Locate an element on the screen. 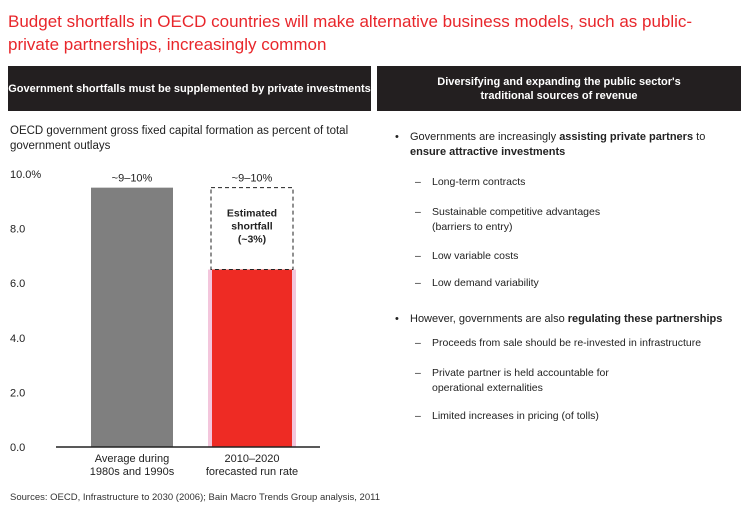  shortfall-label: Estimated is located at coordinates (252, 214).